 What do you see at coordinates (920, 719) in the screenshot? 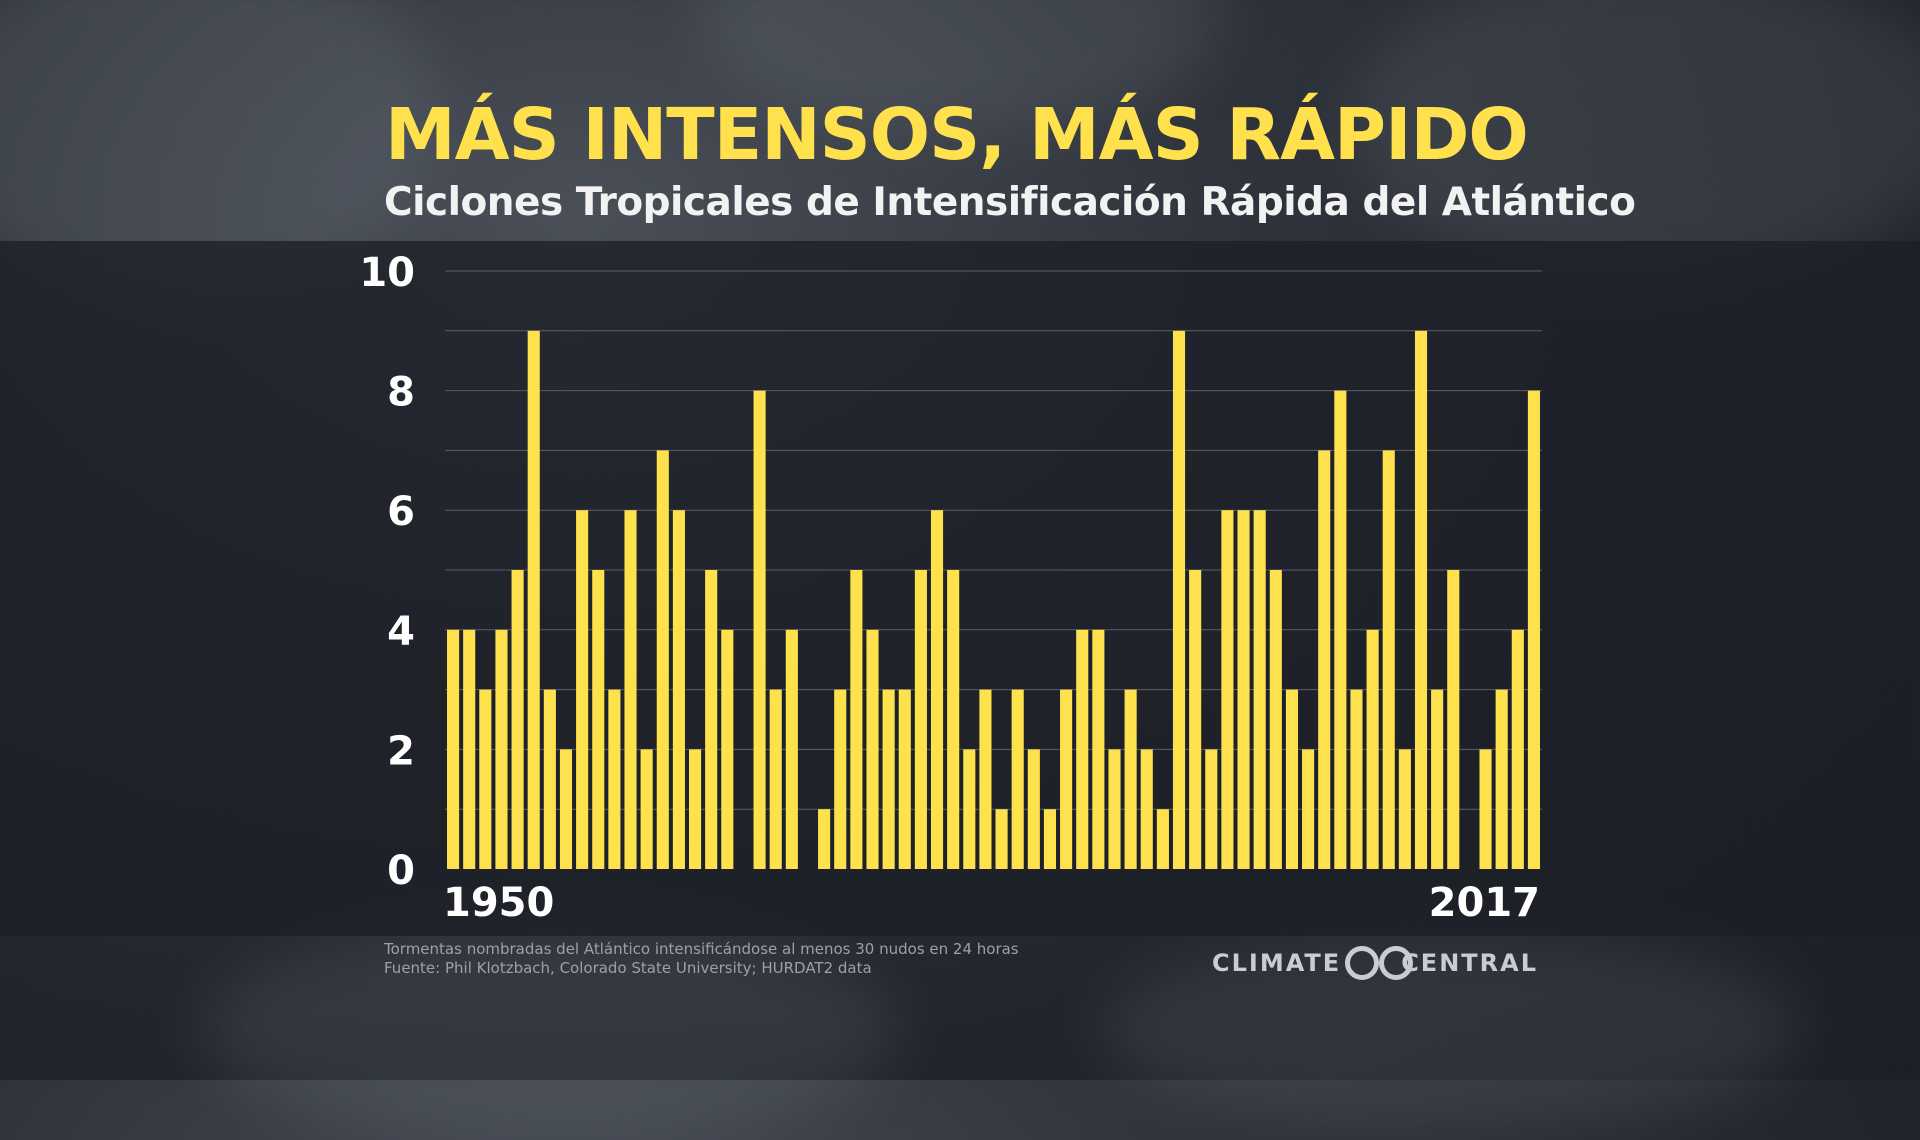
I see `bar-1979` at bounding box center [920, 719].